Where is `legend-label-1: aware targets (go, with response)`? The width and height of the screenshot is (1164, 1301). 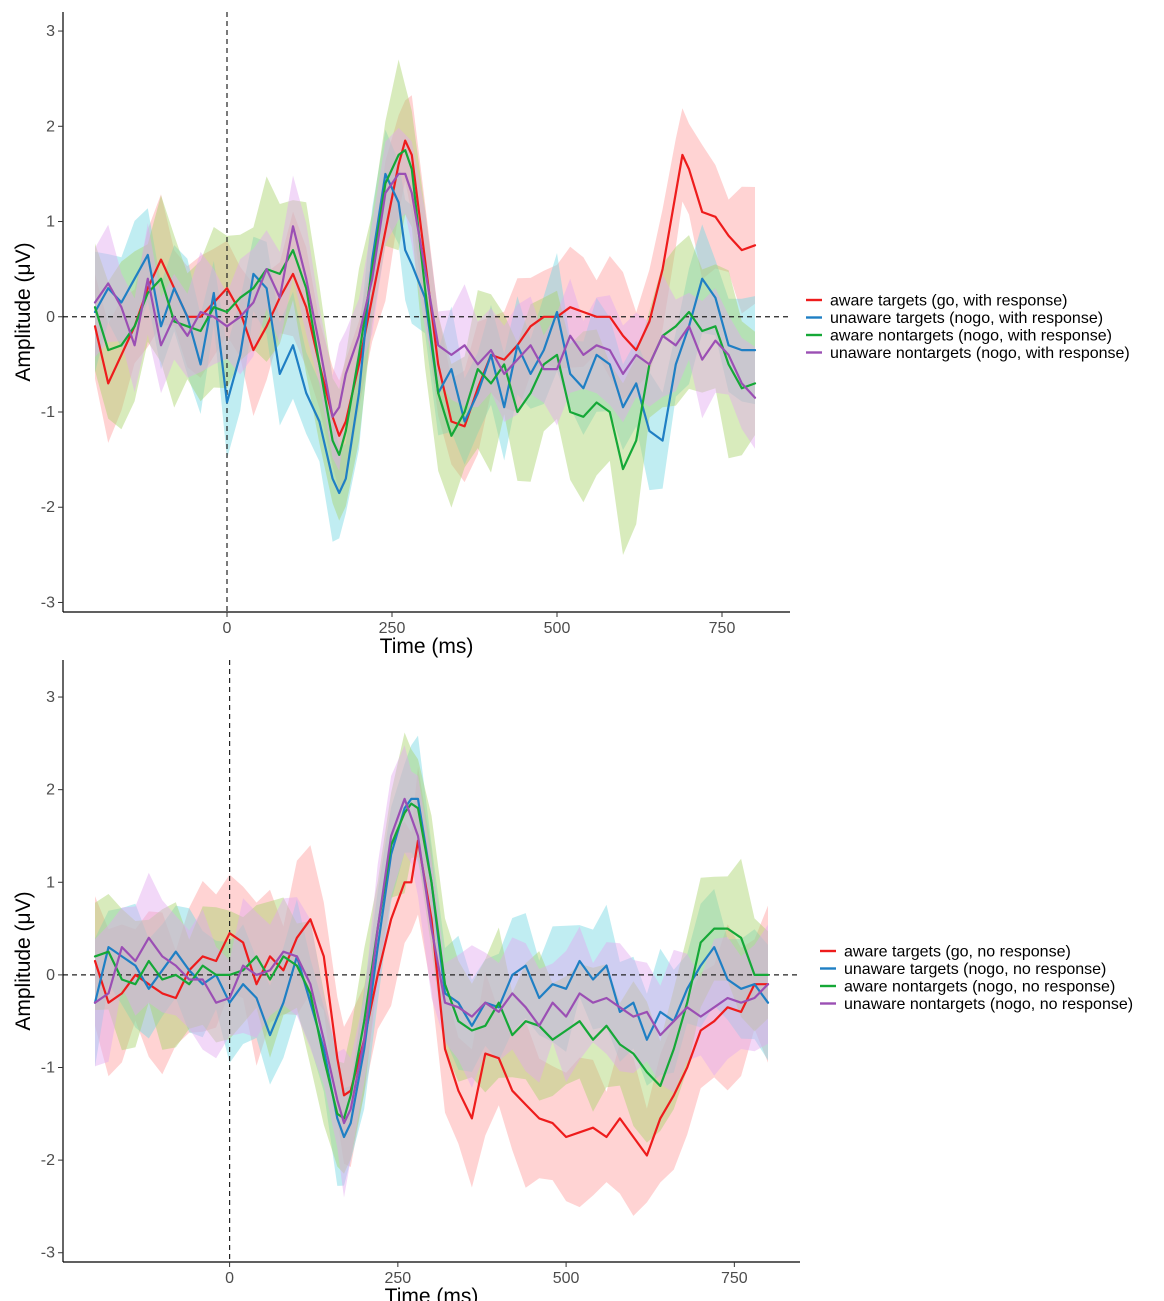 legend-label-1: aware targets (go, with response) is located at coordinates (948, 301).